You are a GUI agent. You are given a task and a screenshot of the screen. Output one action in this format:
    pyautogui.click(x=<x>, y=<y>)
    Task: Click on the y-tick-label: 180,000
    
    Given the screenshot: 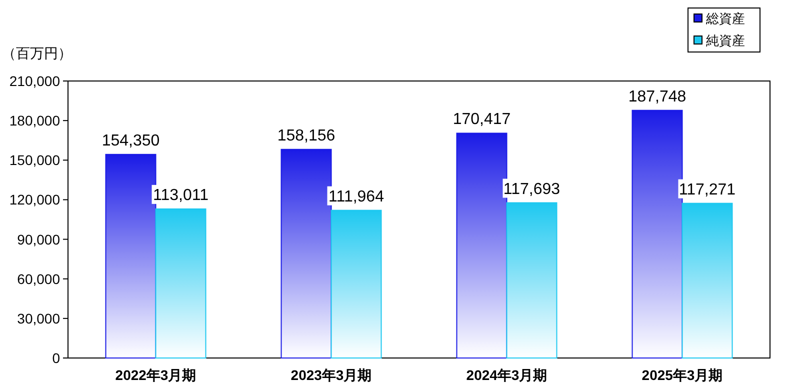 What is the action you would take?
    pyautogui.click(x=34, y=120)
    